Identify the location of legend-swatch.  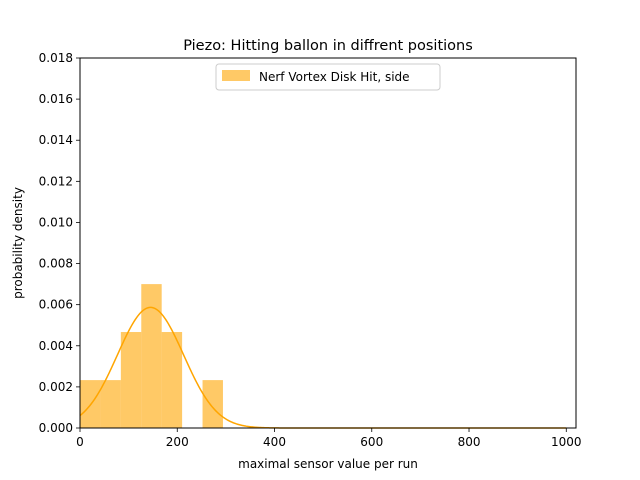
(236, 75).